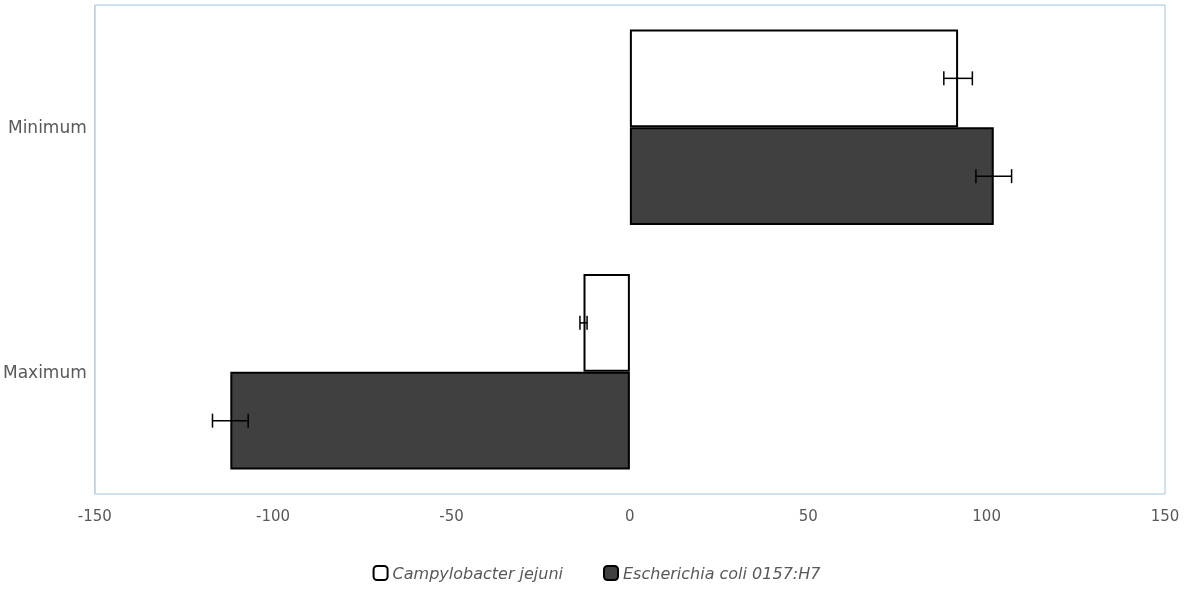 Image resolution: width=1193 pixels, height=594 pixels. I want to click on x-tick-label: 150, so click(1165, 515).